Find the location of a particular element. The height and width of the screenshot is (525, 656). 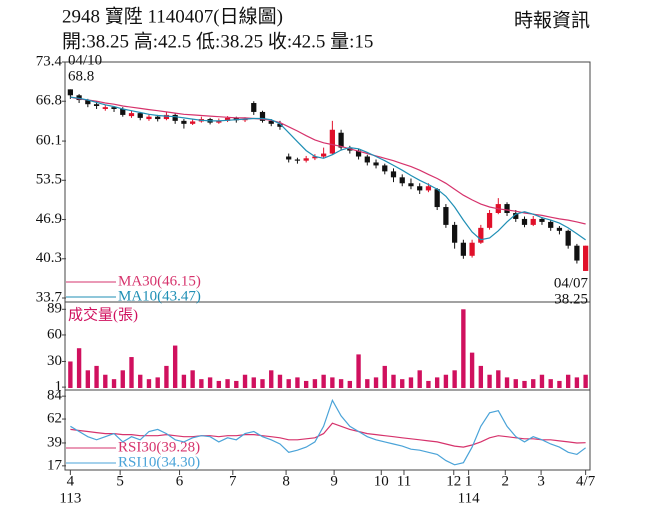

y-tick-label: 30 is located at coordinates (54, 361).